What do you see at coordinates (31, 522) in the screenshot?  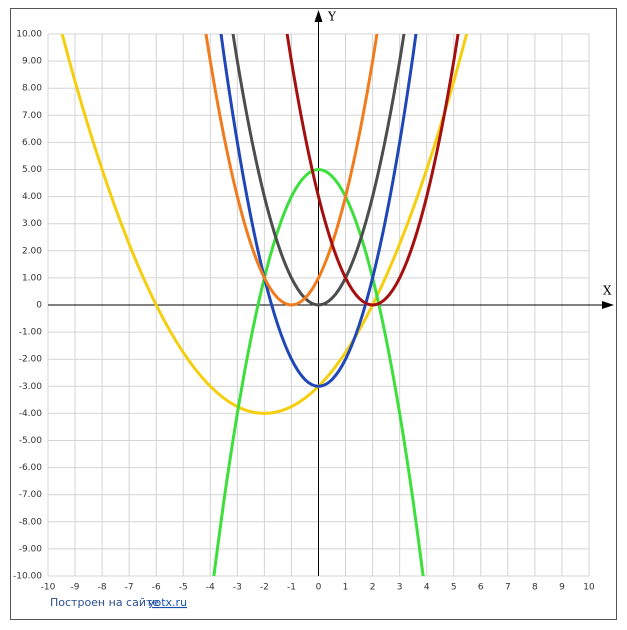 I see `y-tick-label: -8.00` at bounding box center [31, 522].